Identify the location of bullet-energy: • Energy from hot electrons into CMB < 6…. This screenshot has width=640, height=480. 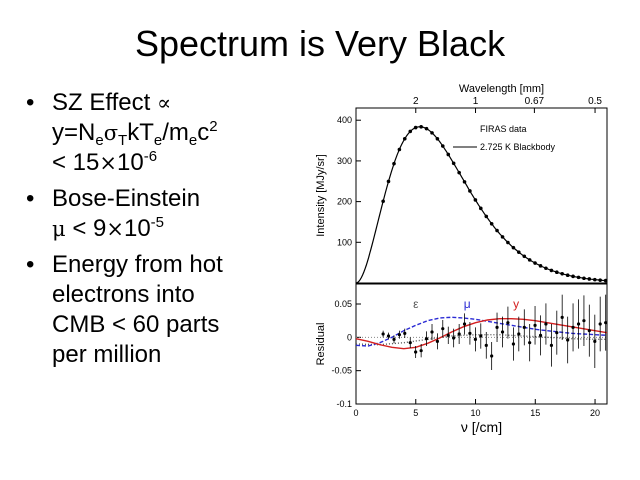
(161, 310).